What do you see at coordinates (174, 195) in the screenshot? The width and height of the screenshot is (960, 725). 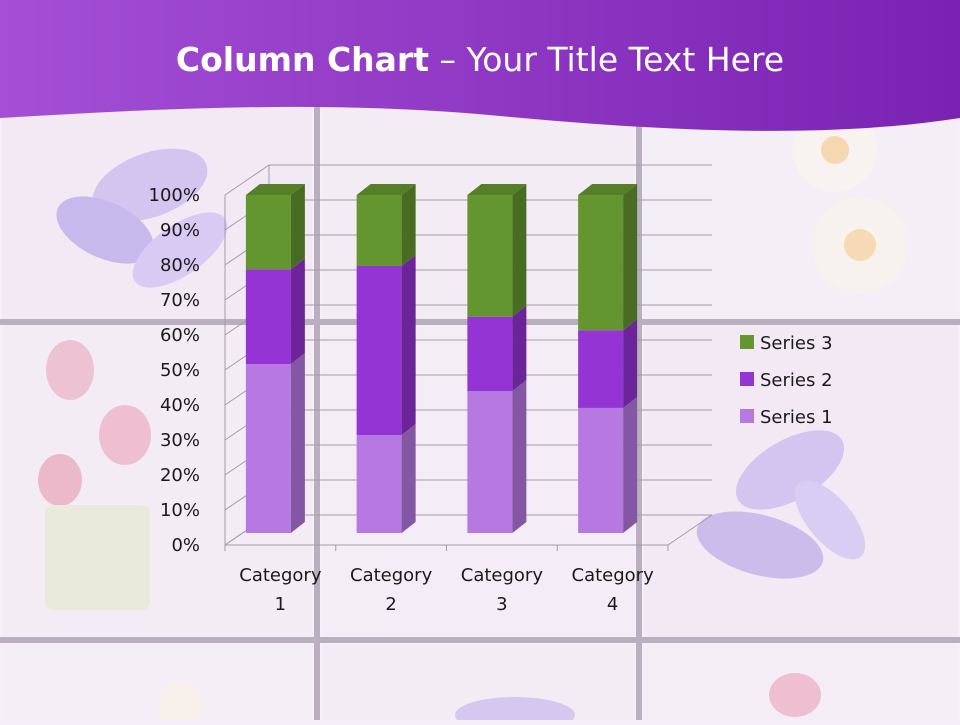 I see `y-tick-label: 100%` at bounding box center [174, 195].